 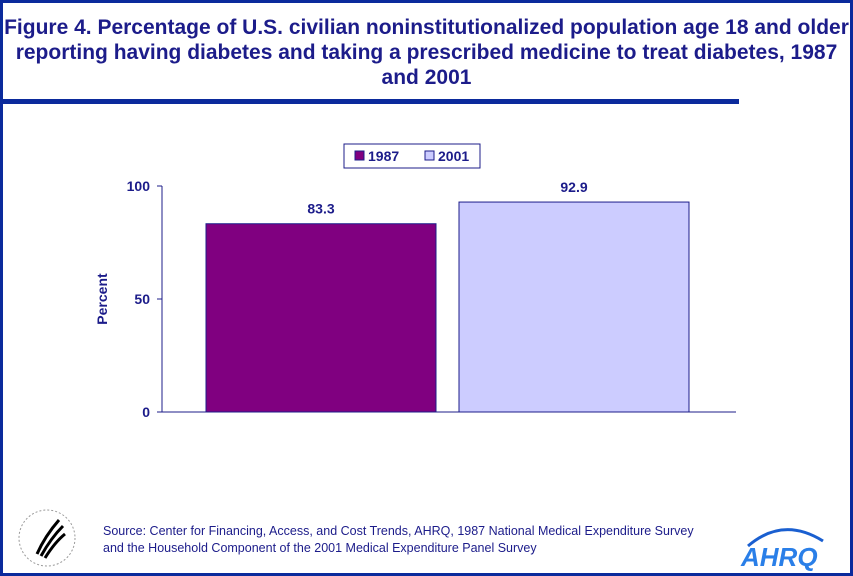 I want to click on data-label: 92.9, so click(x=573, y=187).